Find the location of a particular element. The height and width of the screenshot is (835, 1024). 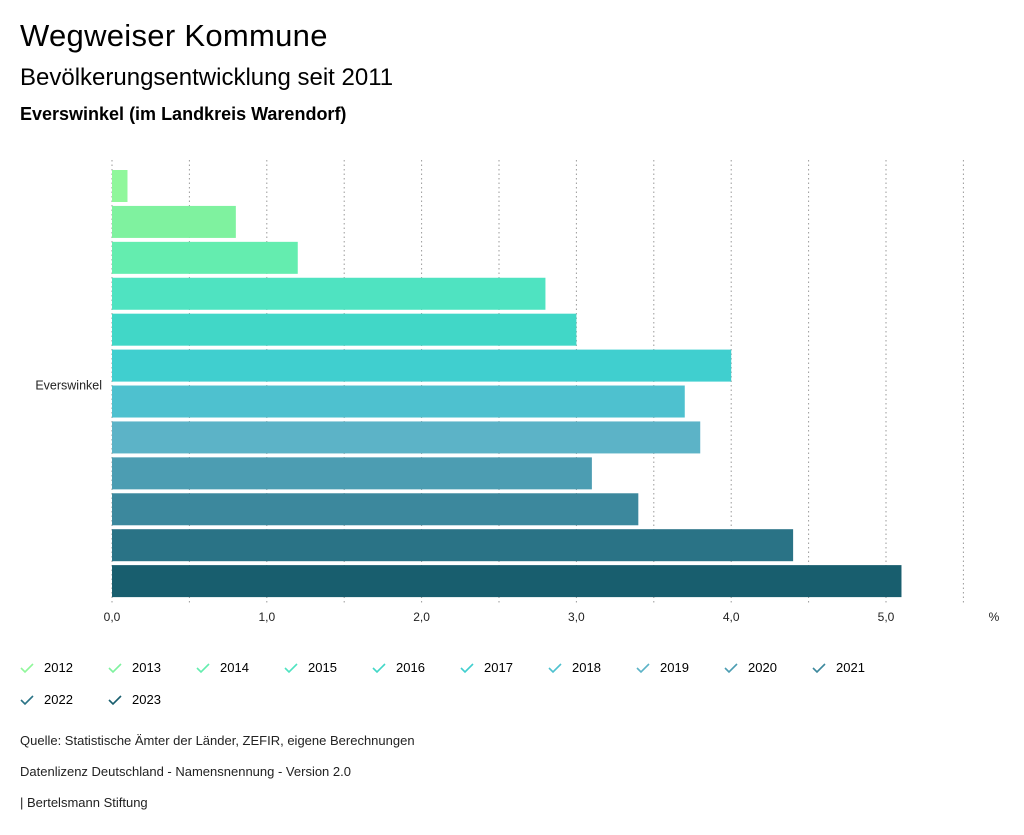

legend-item-2018: 2018 is located at coordinates (574, 667).